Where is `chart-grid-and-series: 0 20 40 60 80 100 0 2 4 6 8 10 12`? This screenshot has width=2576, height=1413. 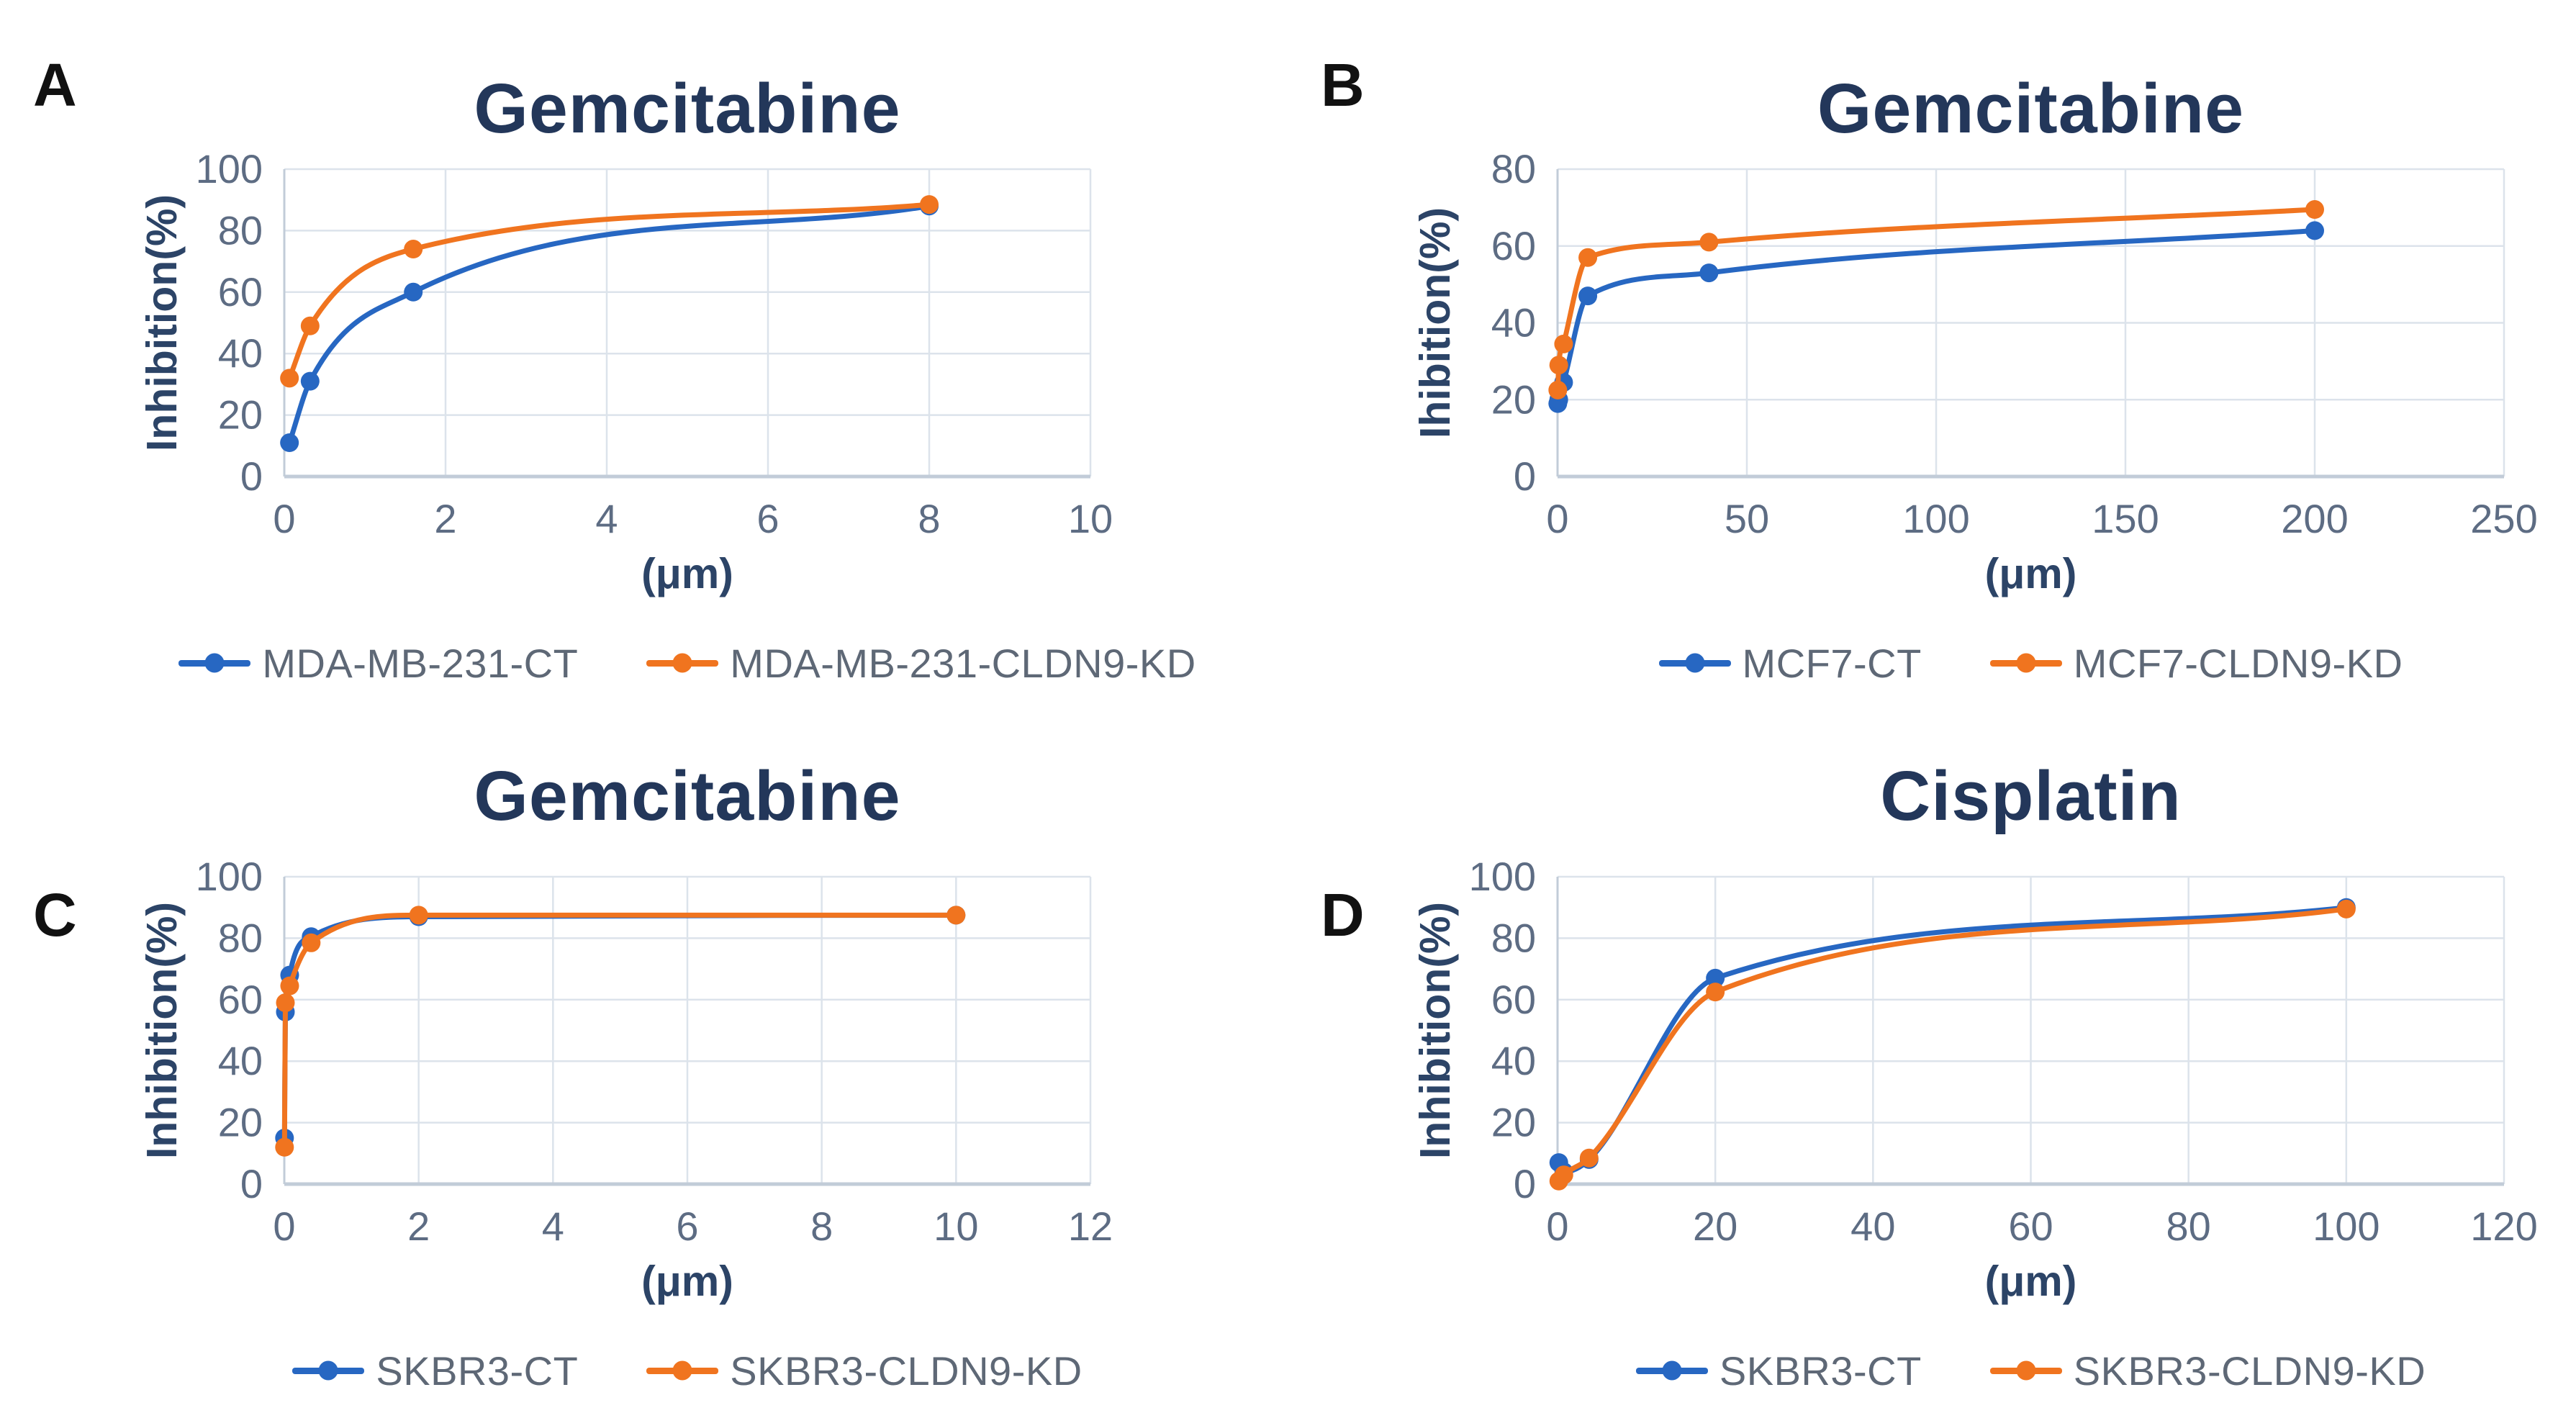 chart-grid-and-series: 0 20 40 60 80 100 0 2 4 6 8 10 12 is located at coordinates (654, 1051).